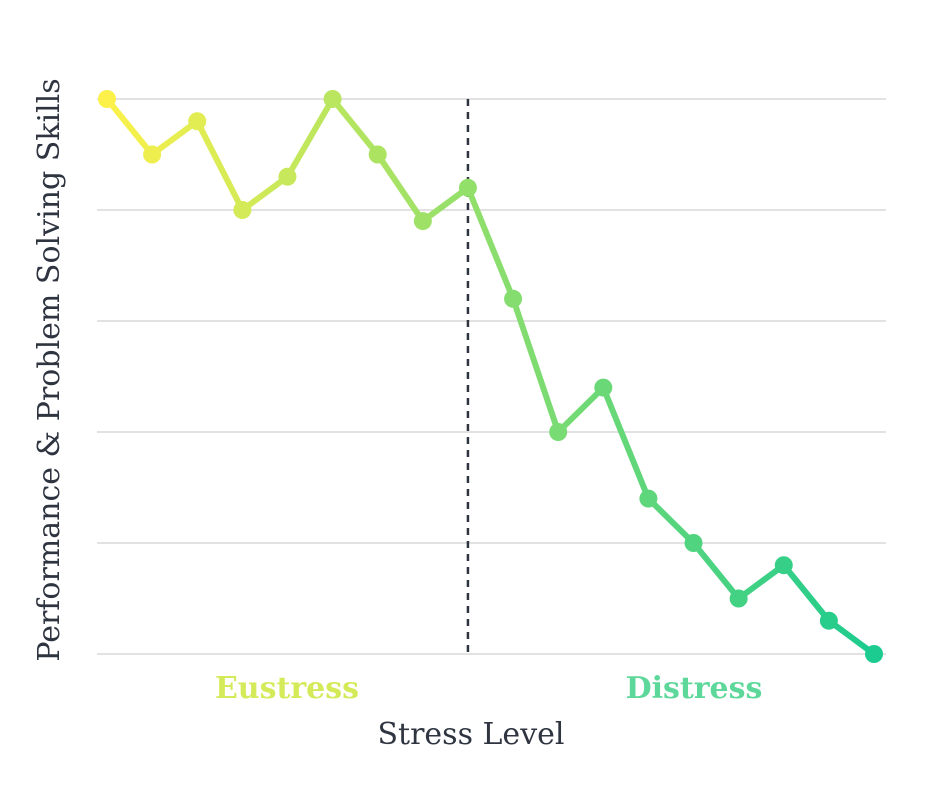 The width and height of the screenshot is (940, 793). Describe the element at coordinates (470, 734) in the screenshot. I see `x-axis-label: Stress Level` at that location.